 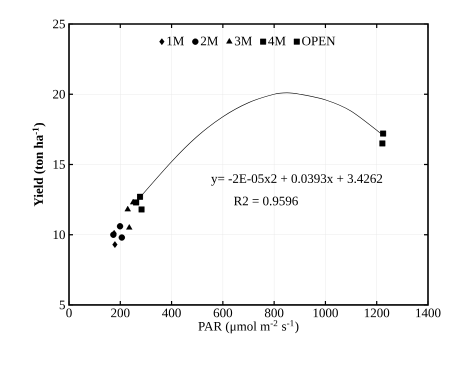 What do you see at coordinates (296, 180) in the screenshot?
I see `annotation: y= -2E-05x2 + 0.0393x + 3.4262` at bounding box center [296, 180].